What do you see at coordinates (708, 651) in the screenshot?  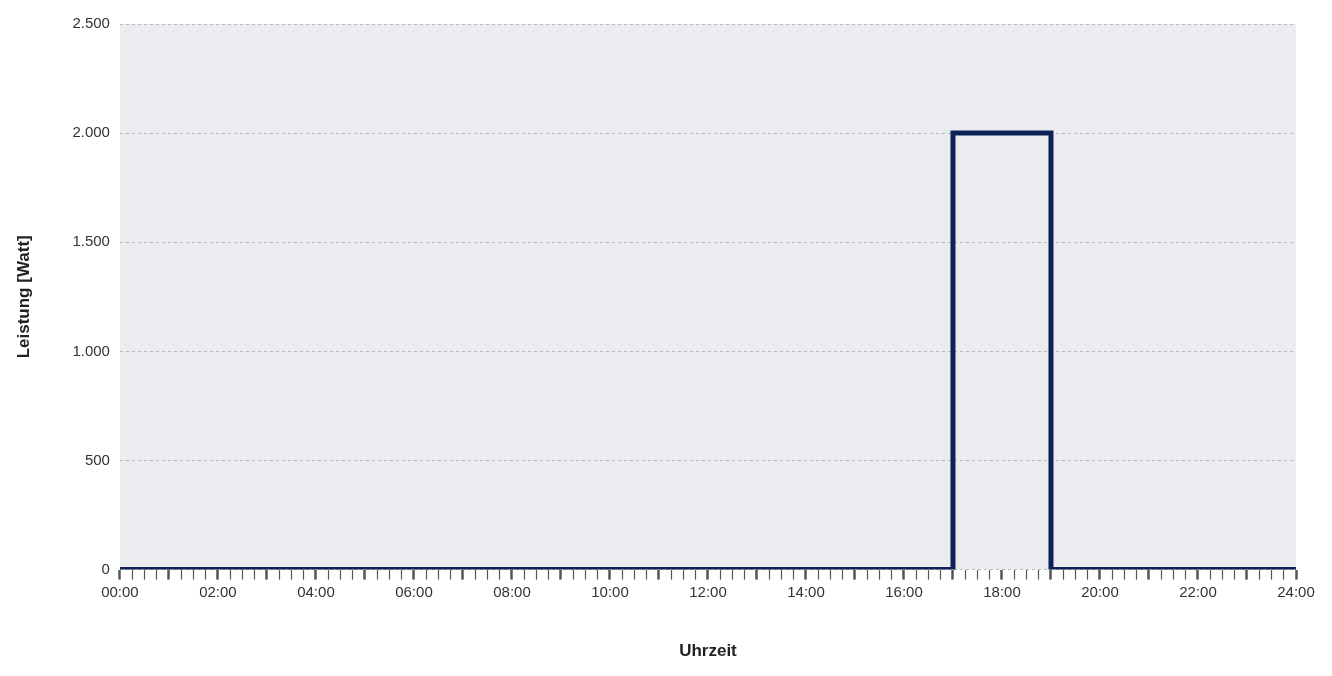 I see `x-axis-title: Uhrzeit` at bounding box center [708, 651].